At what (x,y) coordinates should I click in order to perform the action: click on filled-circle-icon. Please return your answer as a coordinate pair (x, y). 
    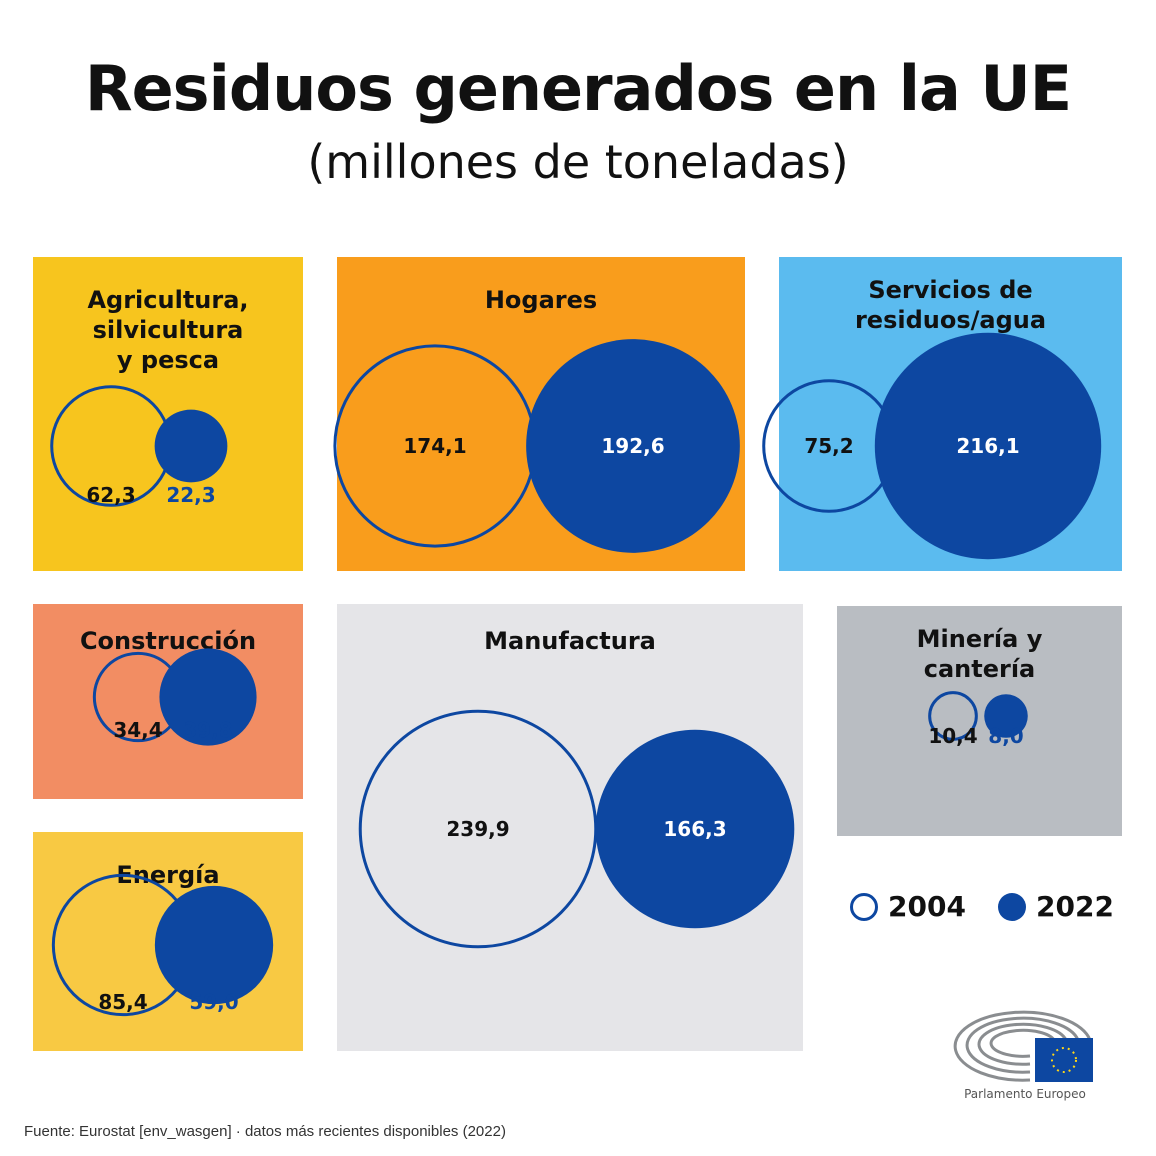
    Looking at the image, I should click on (1012, 906).